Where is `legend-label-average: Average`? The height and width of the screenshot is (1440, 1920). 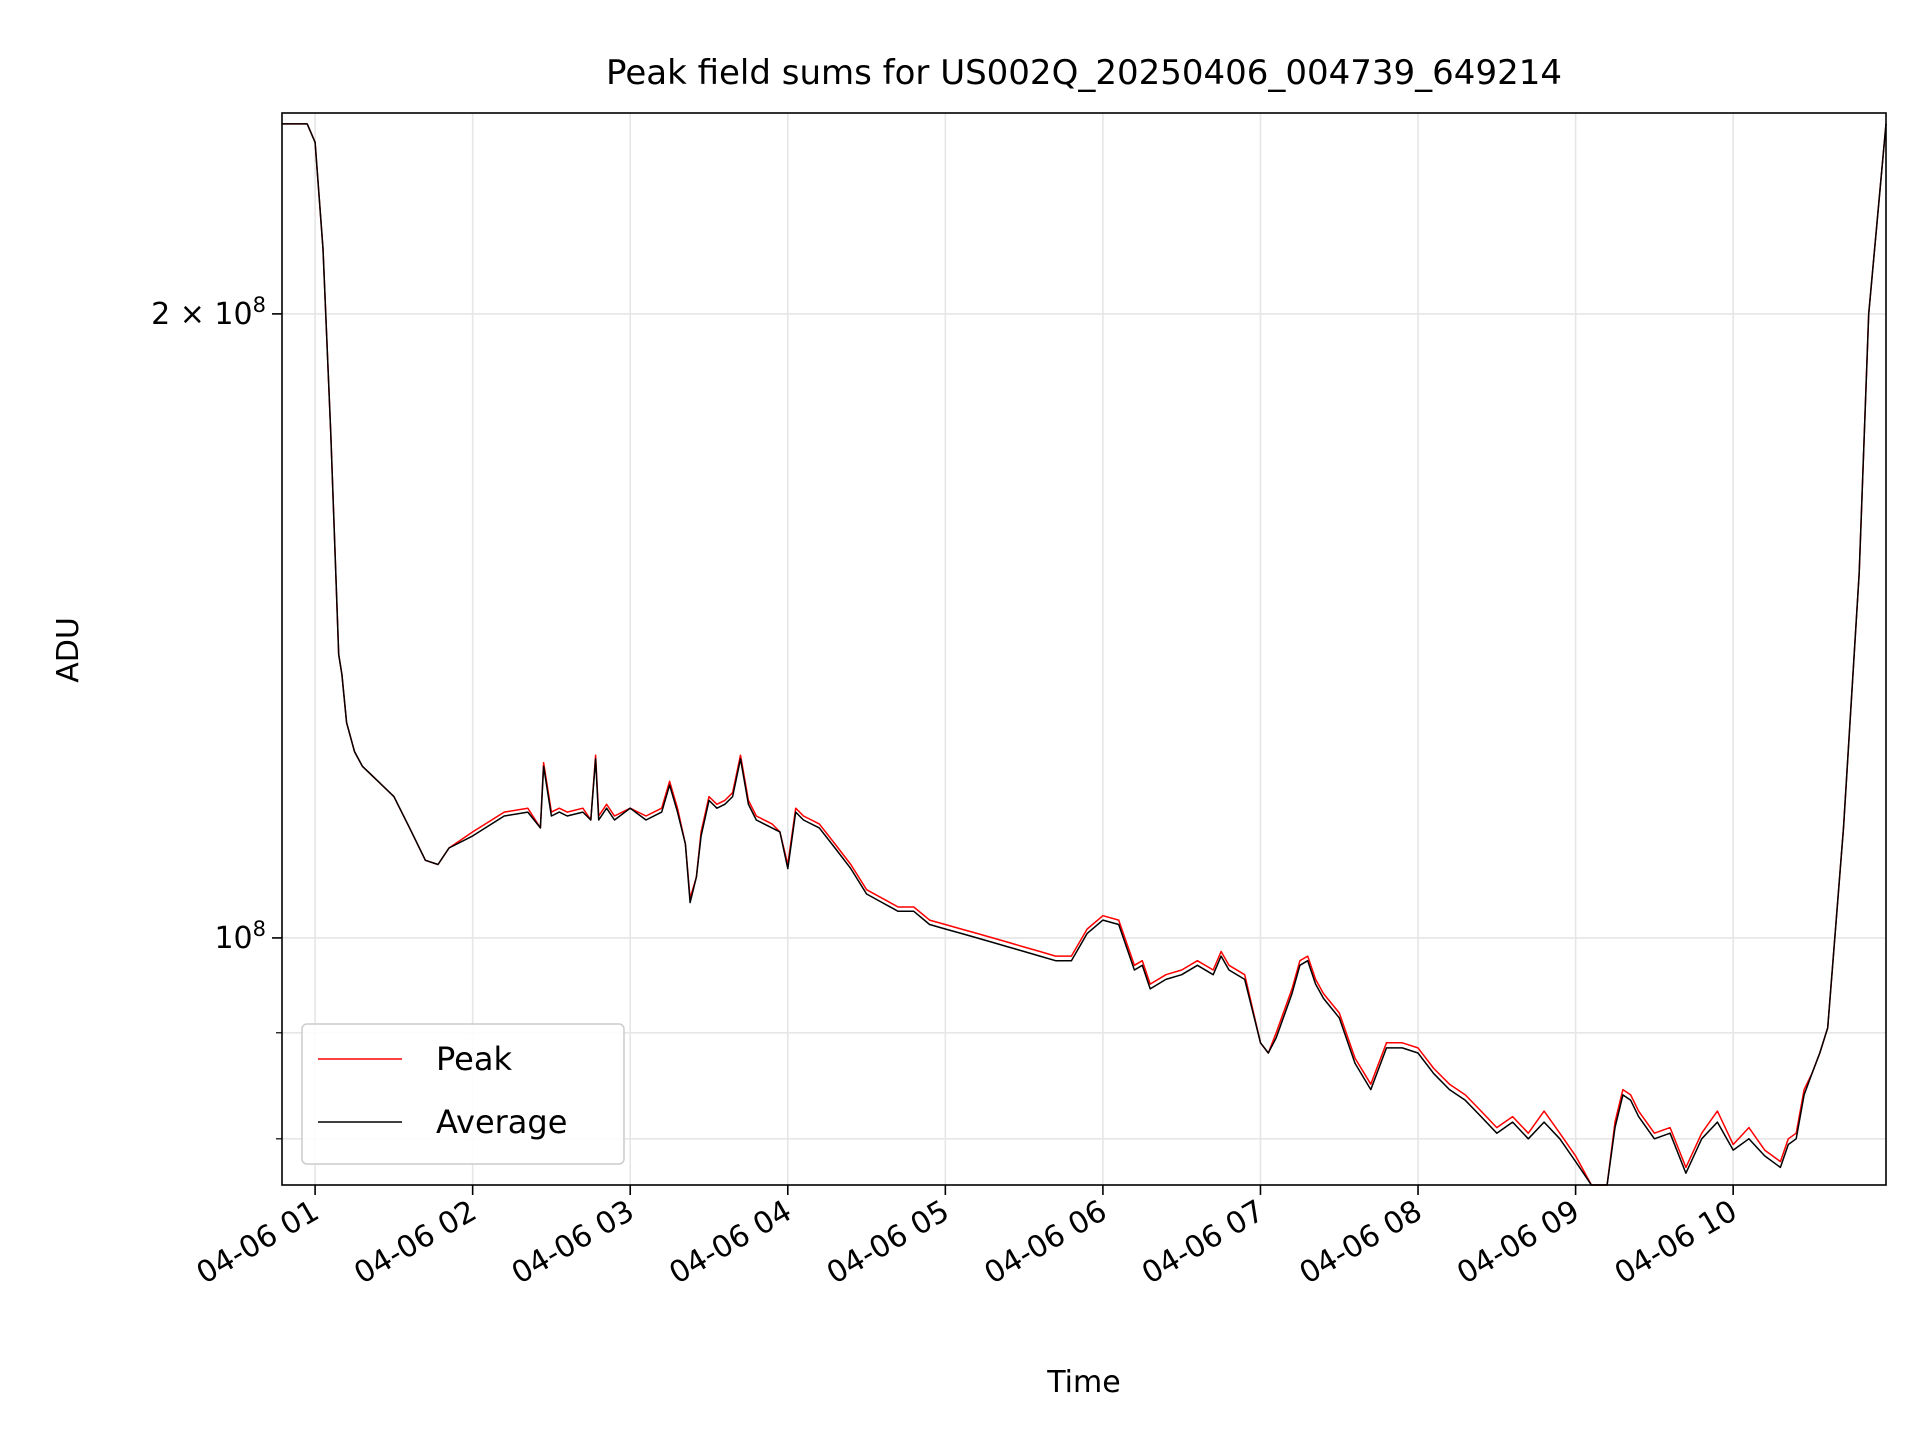
legend-label-average: Average is located at coordinates (501, 1122).